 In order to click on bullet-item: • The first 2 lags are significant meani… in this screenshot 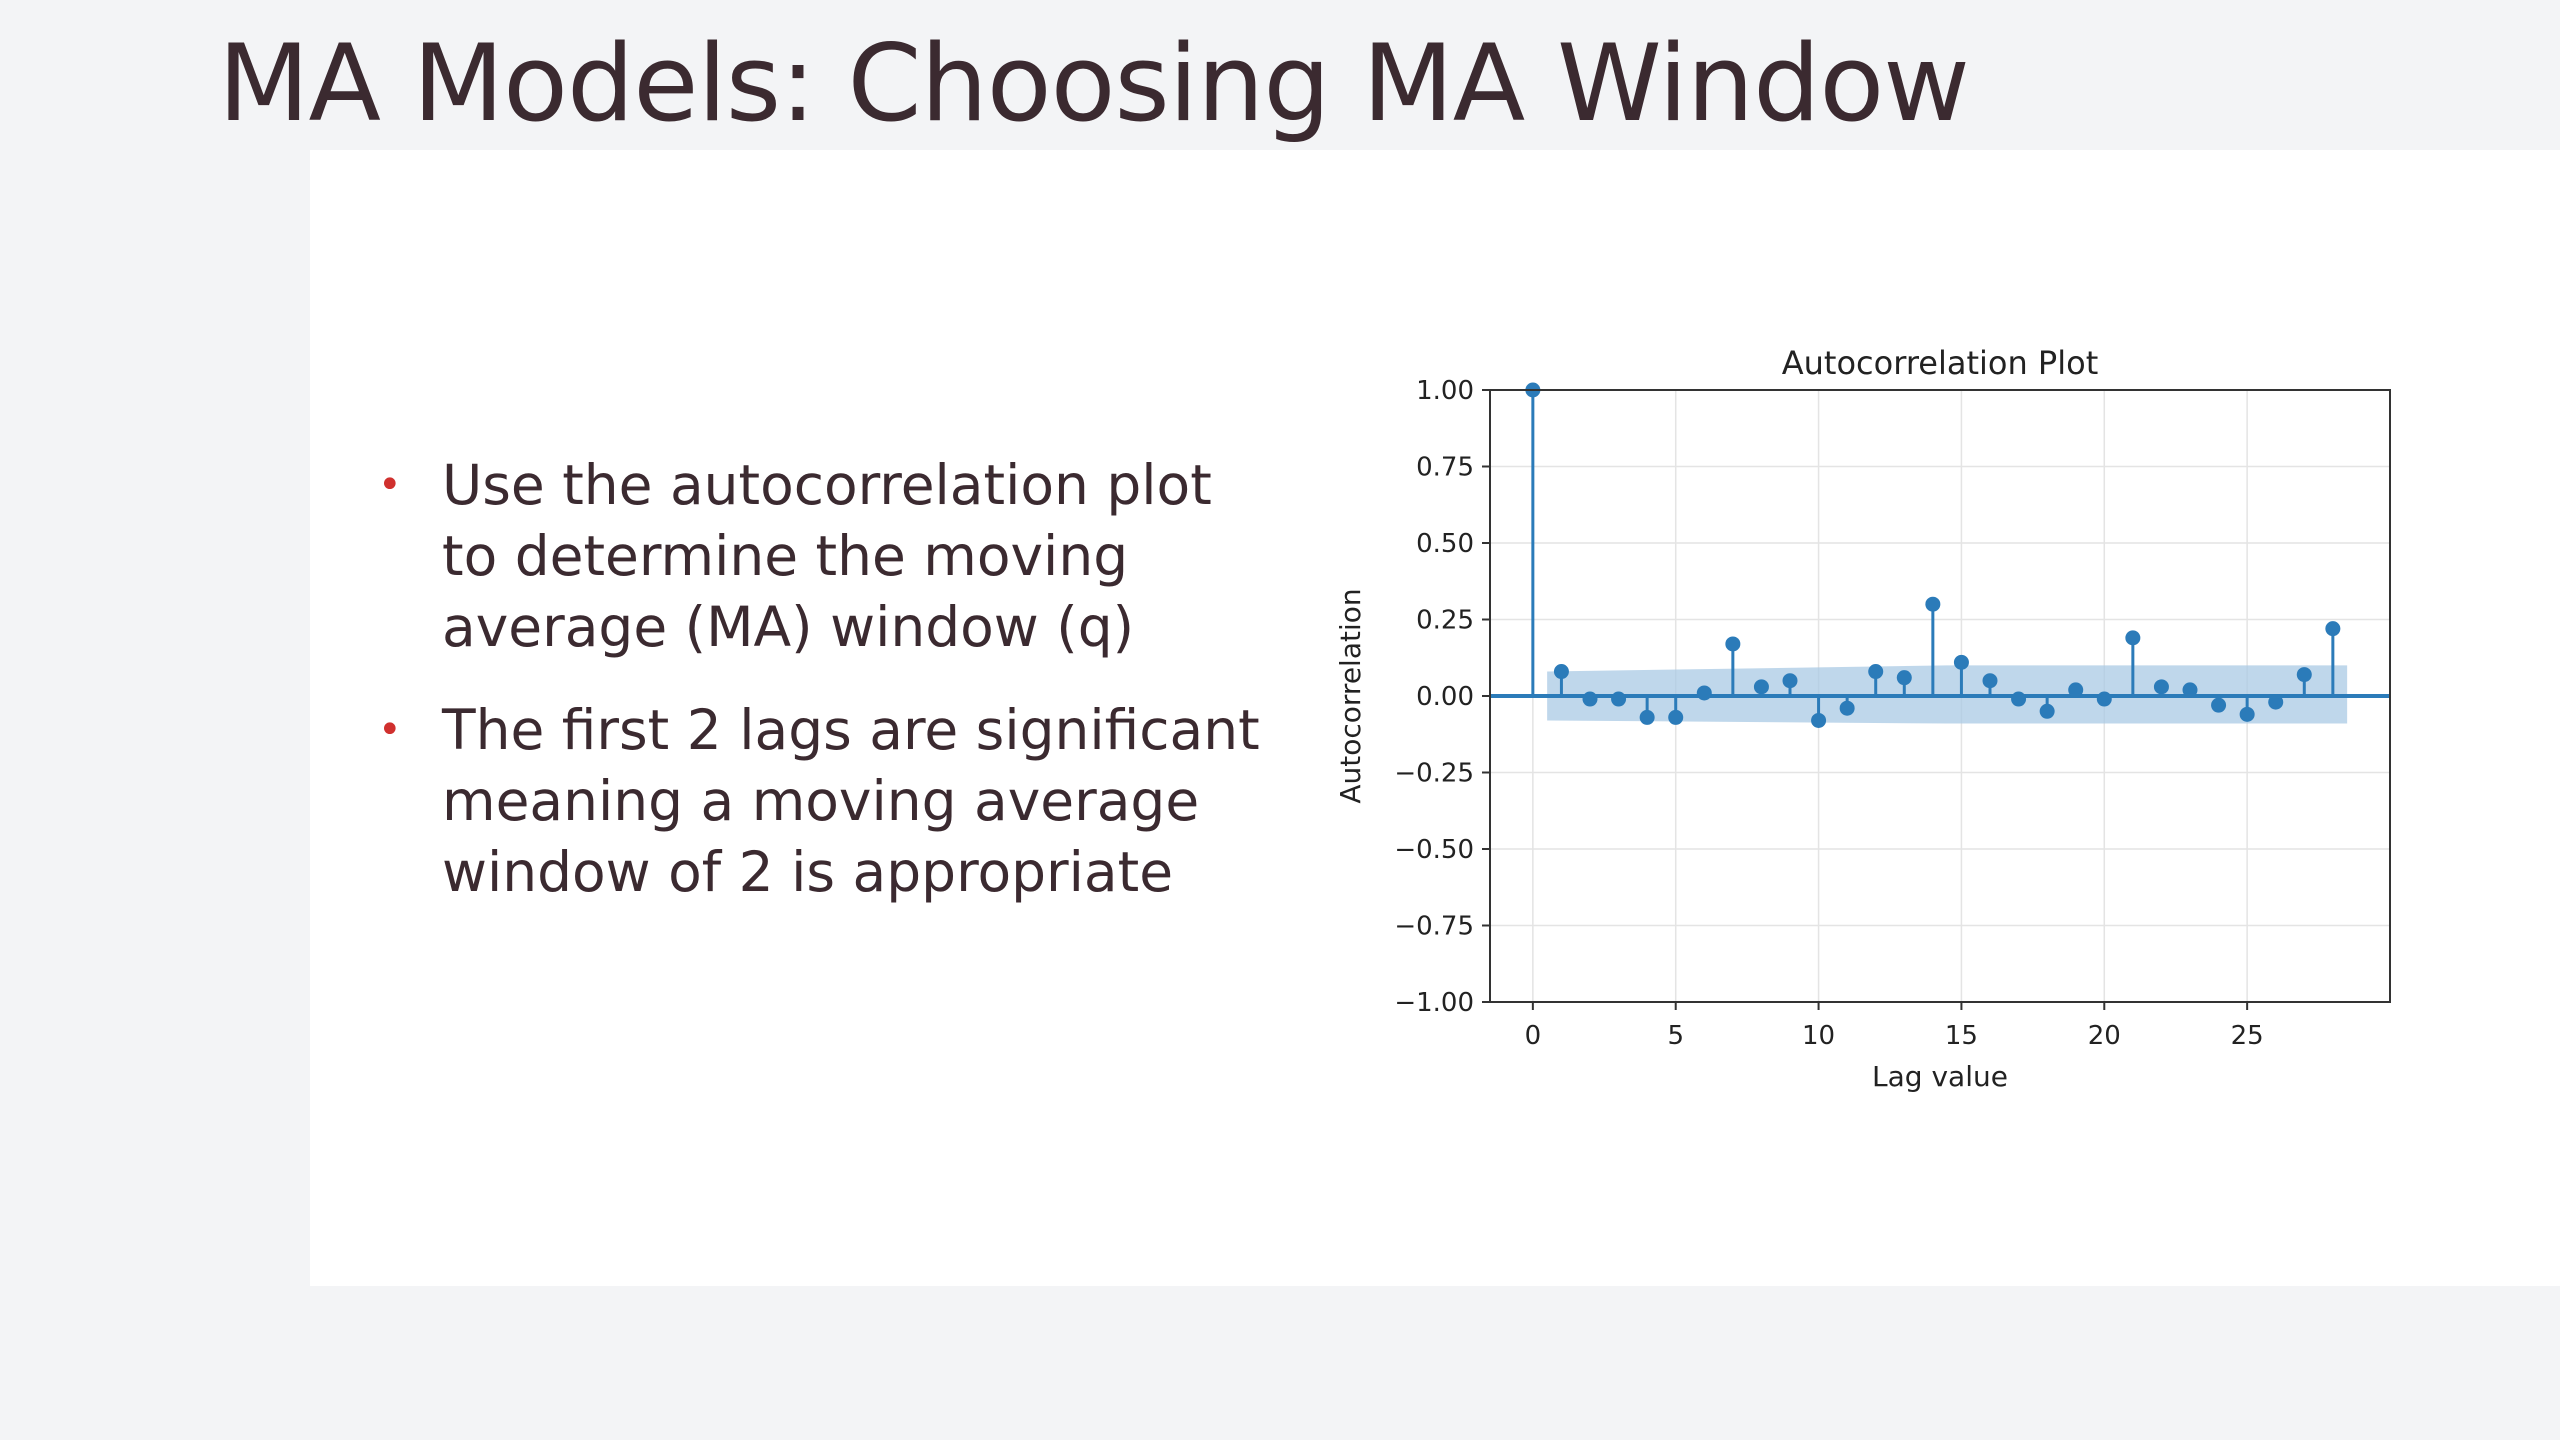, I will do `click(820, 801)`.